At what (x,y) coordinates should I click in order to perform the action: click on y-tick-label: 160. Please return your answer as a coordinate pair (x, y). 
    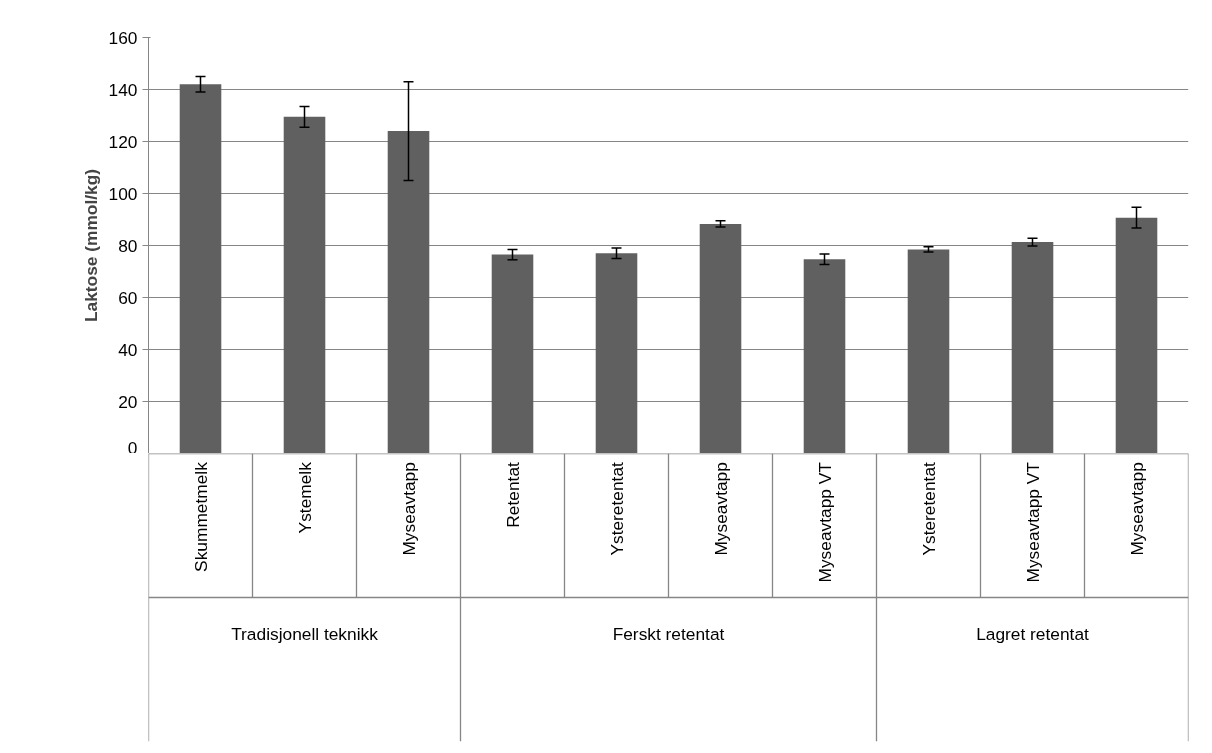
    Looking at the image, I should click on (123, 37).